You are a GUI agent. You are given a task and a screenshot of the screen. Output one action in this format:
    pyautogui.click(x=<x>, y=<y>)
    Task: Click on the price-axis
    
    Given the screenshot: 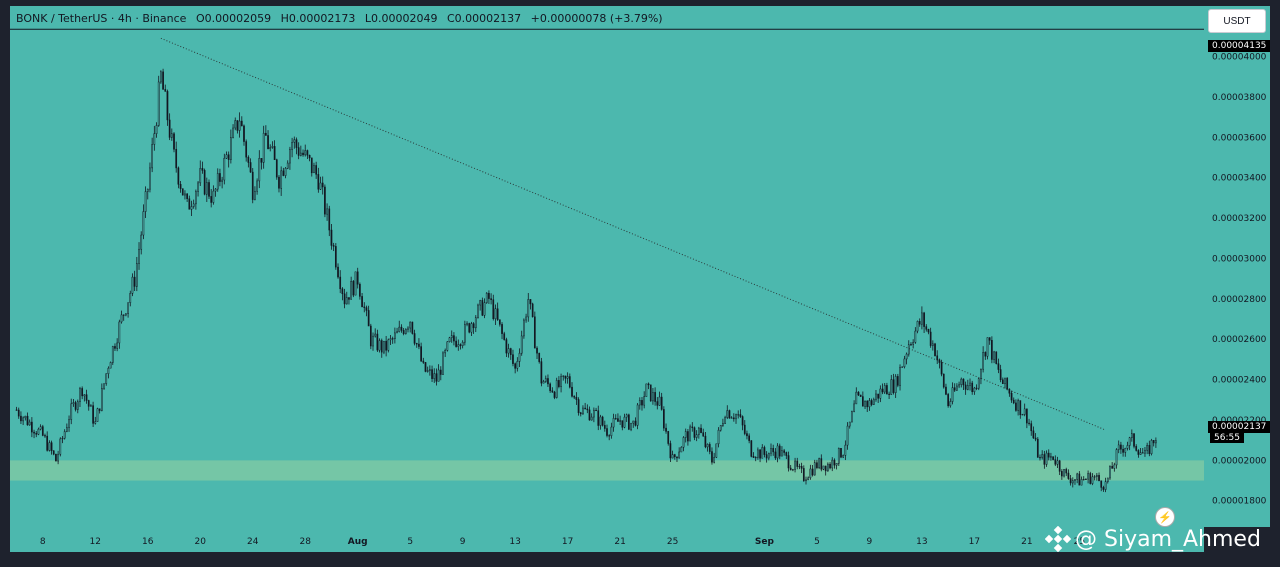 What is the action you would take?
    pyautogui.click(x=1237, y=266)
    